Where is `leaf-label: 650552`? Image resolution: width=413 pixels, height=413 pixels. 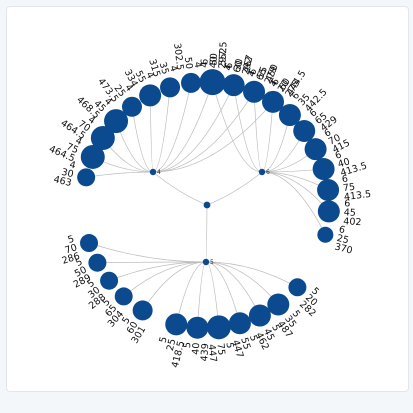 leaf-label: 650552 is located at coordinates (214, 56).